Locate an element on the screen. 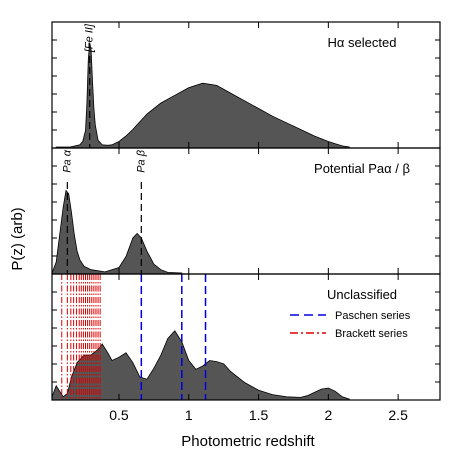  marker-label: Pa α is located at coordinates (67, 161).